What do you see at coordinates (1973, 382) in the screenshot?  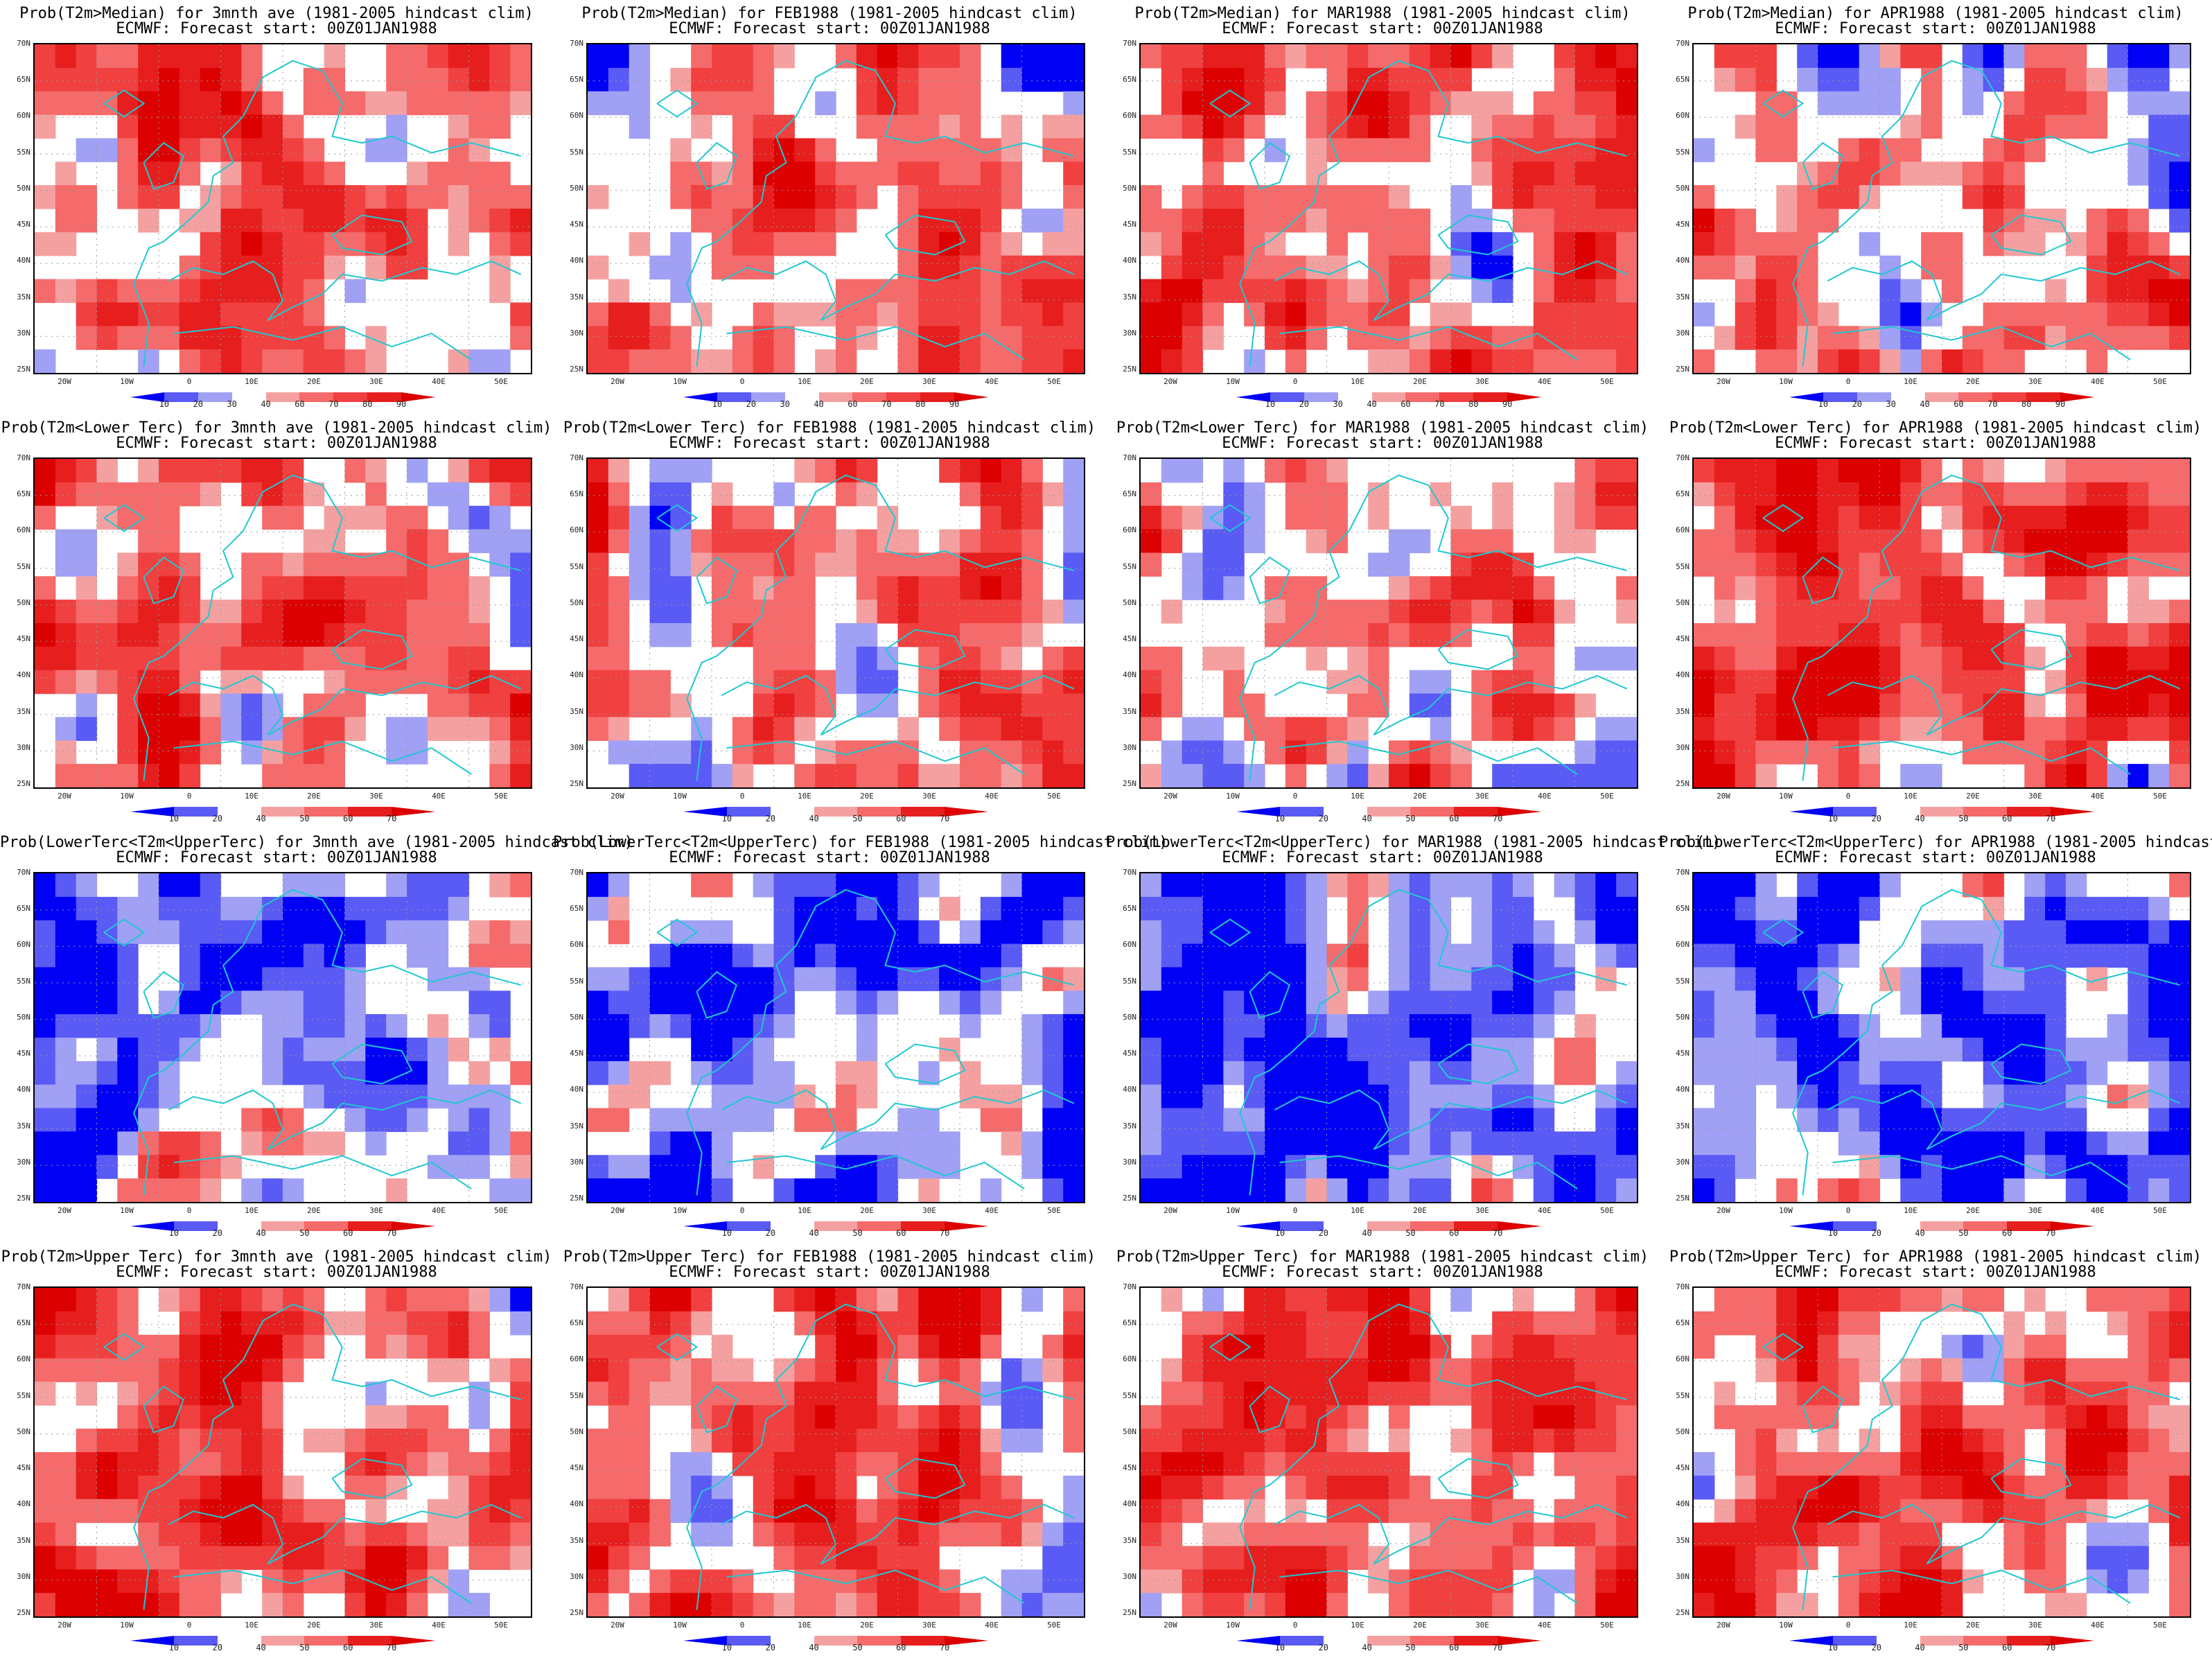 I see `lon-tick-label: 20E` at bounding box center [1973, 382].